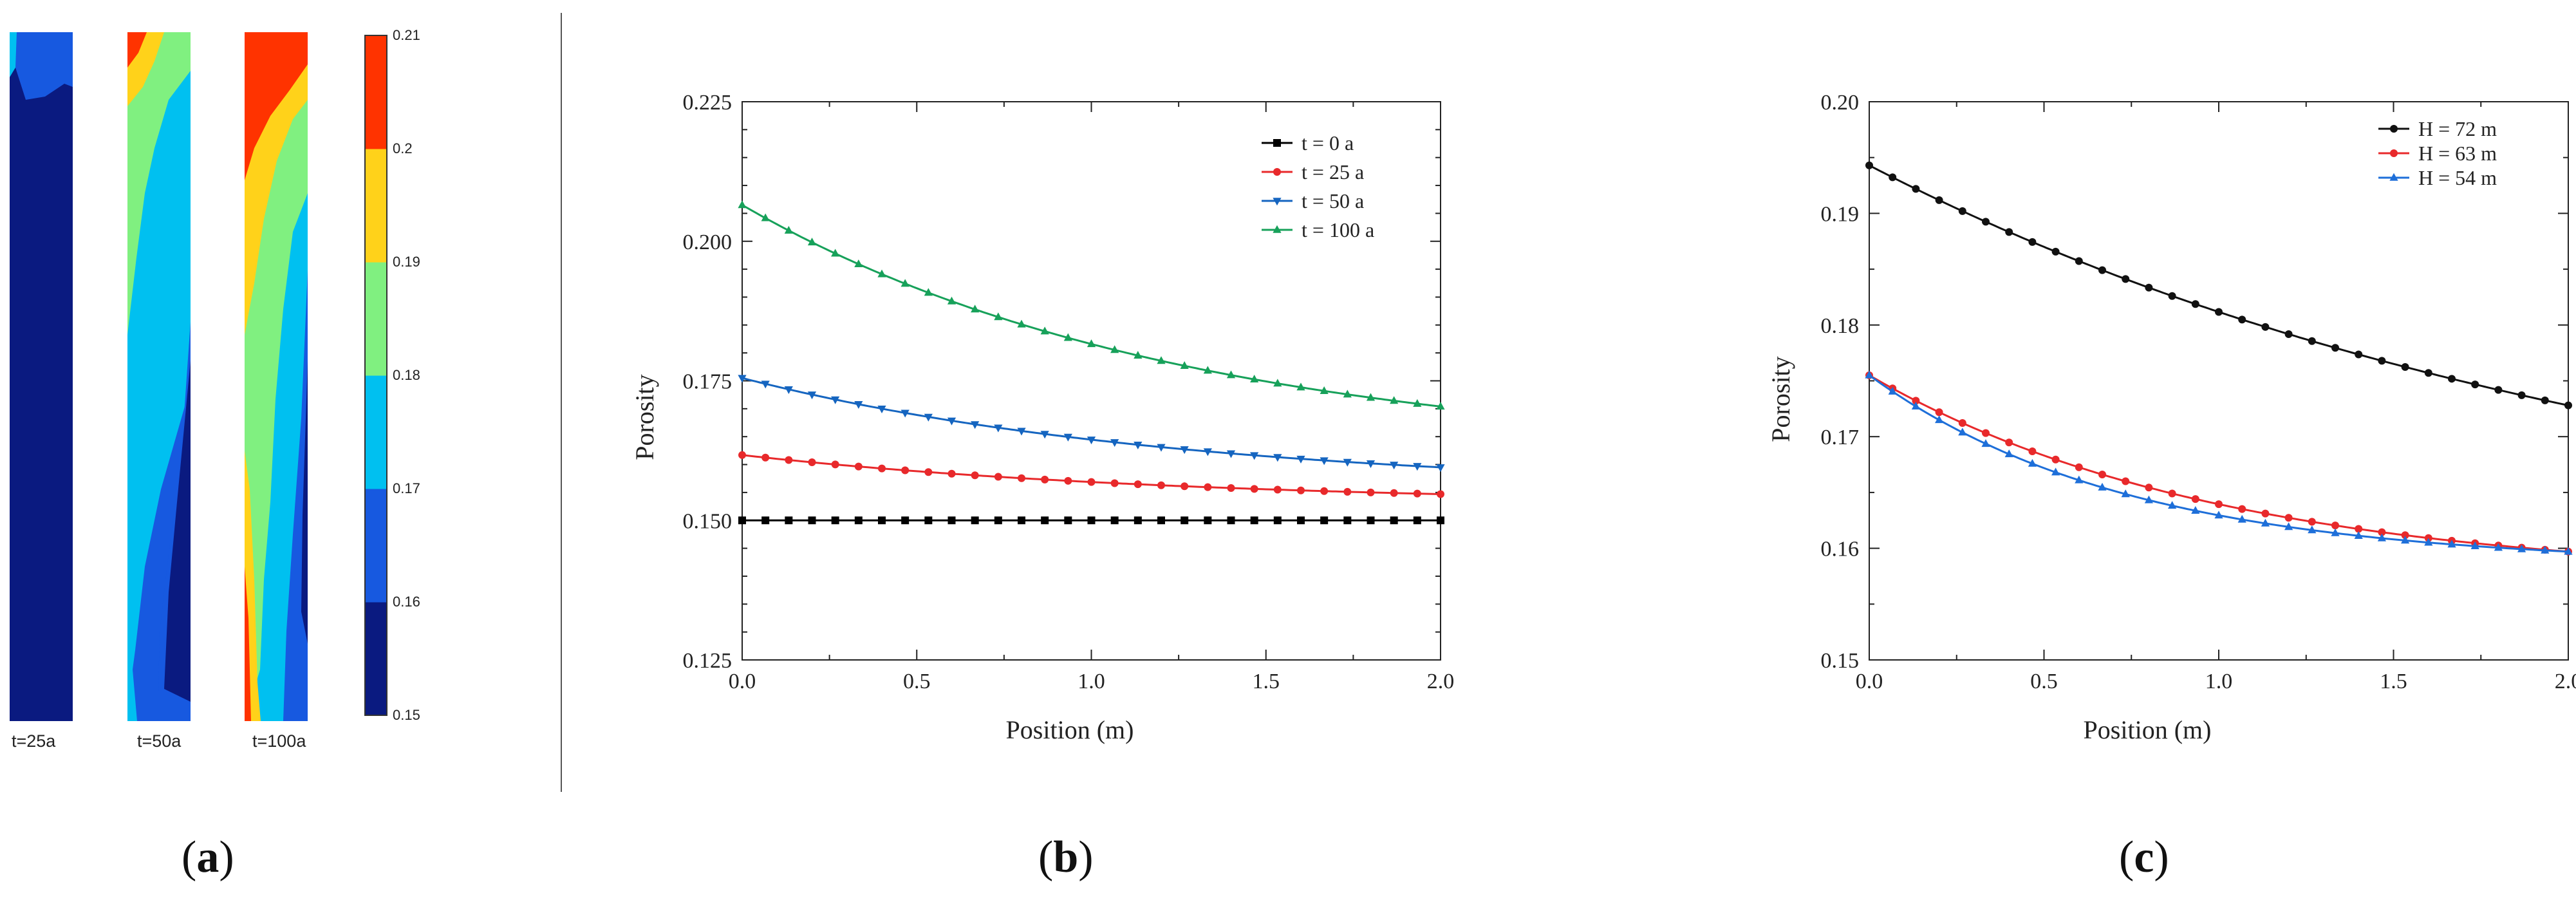  I want to click on contour-caption-t50: t=50a, so click(159, 741).